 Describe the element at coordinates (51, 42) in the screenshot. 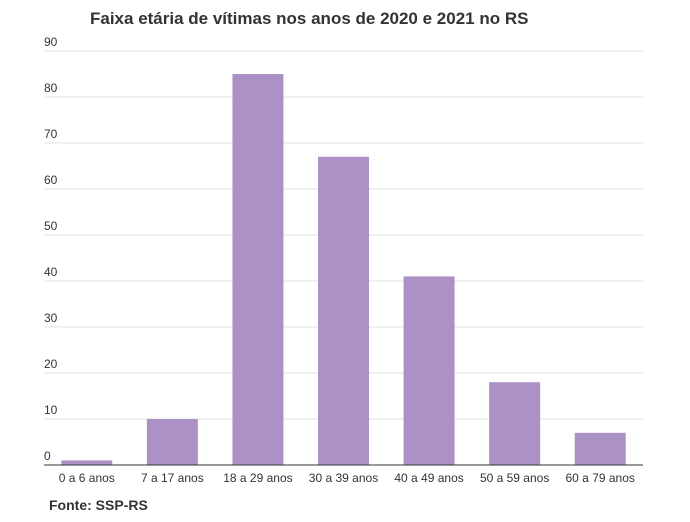

I see `y-tick-label: 90` at that location.